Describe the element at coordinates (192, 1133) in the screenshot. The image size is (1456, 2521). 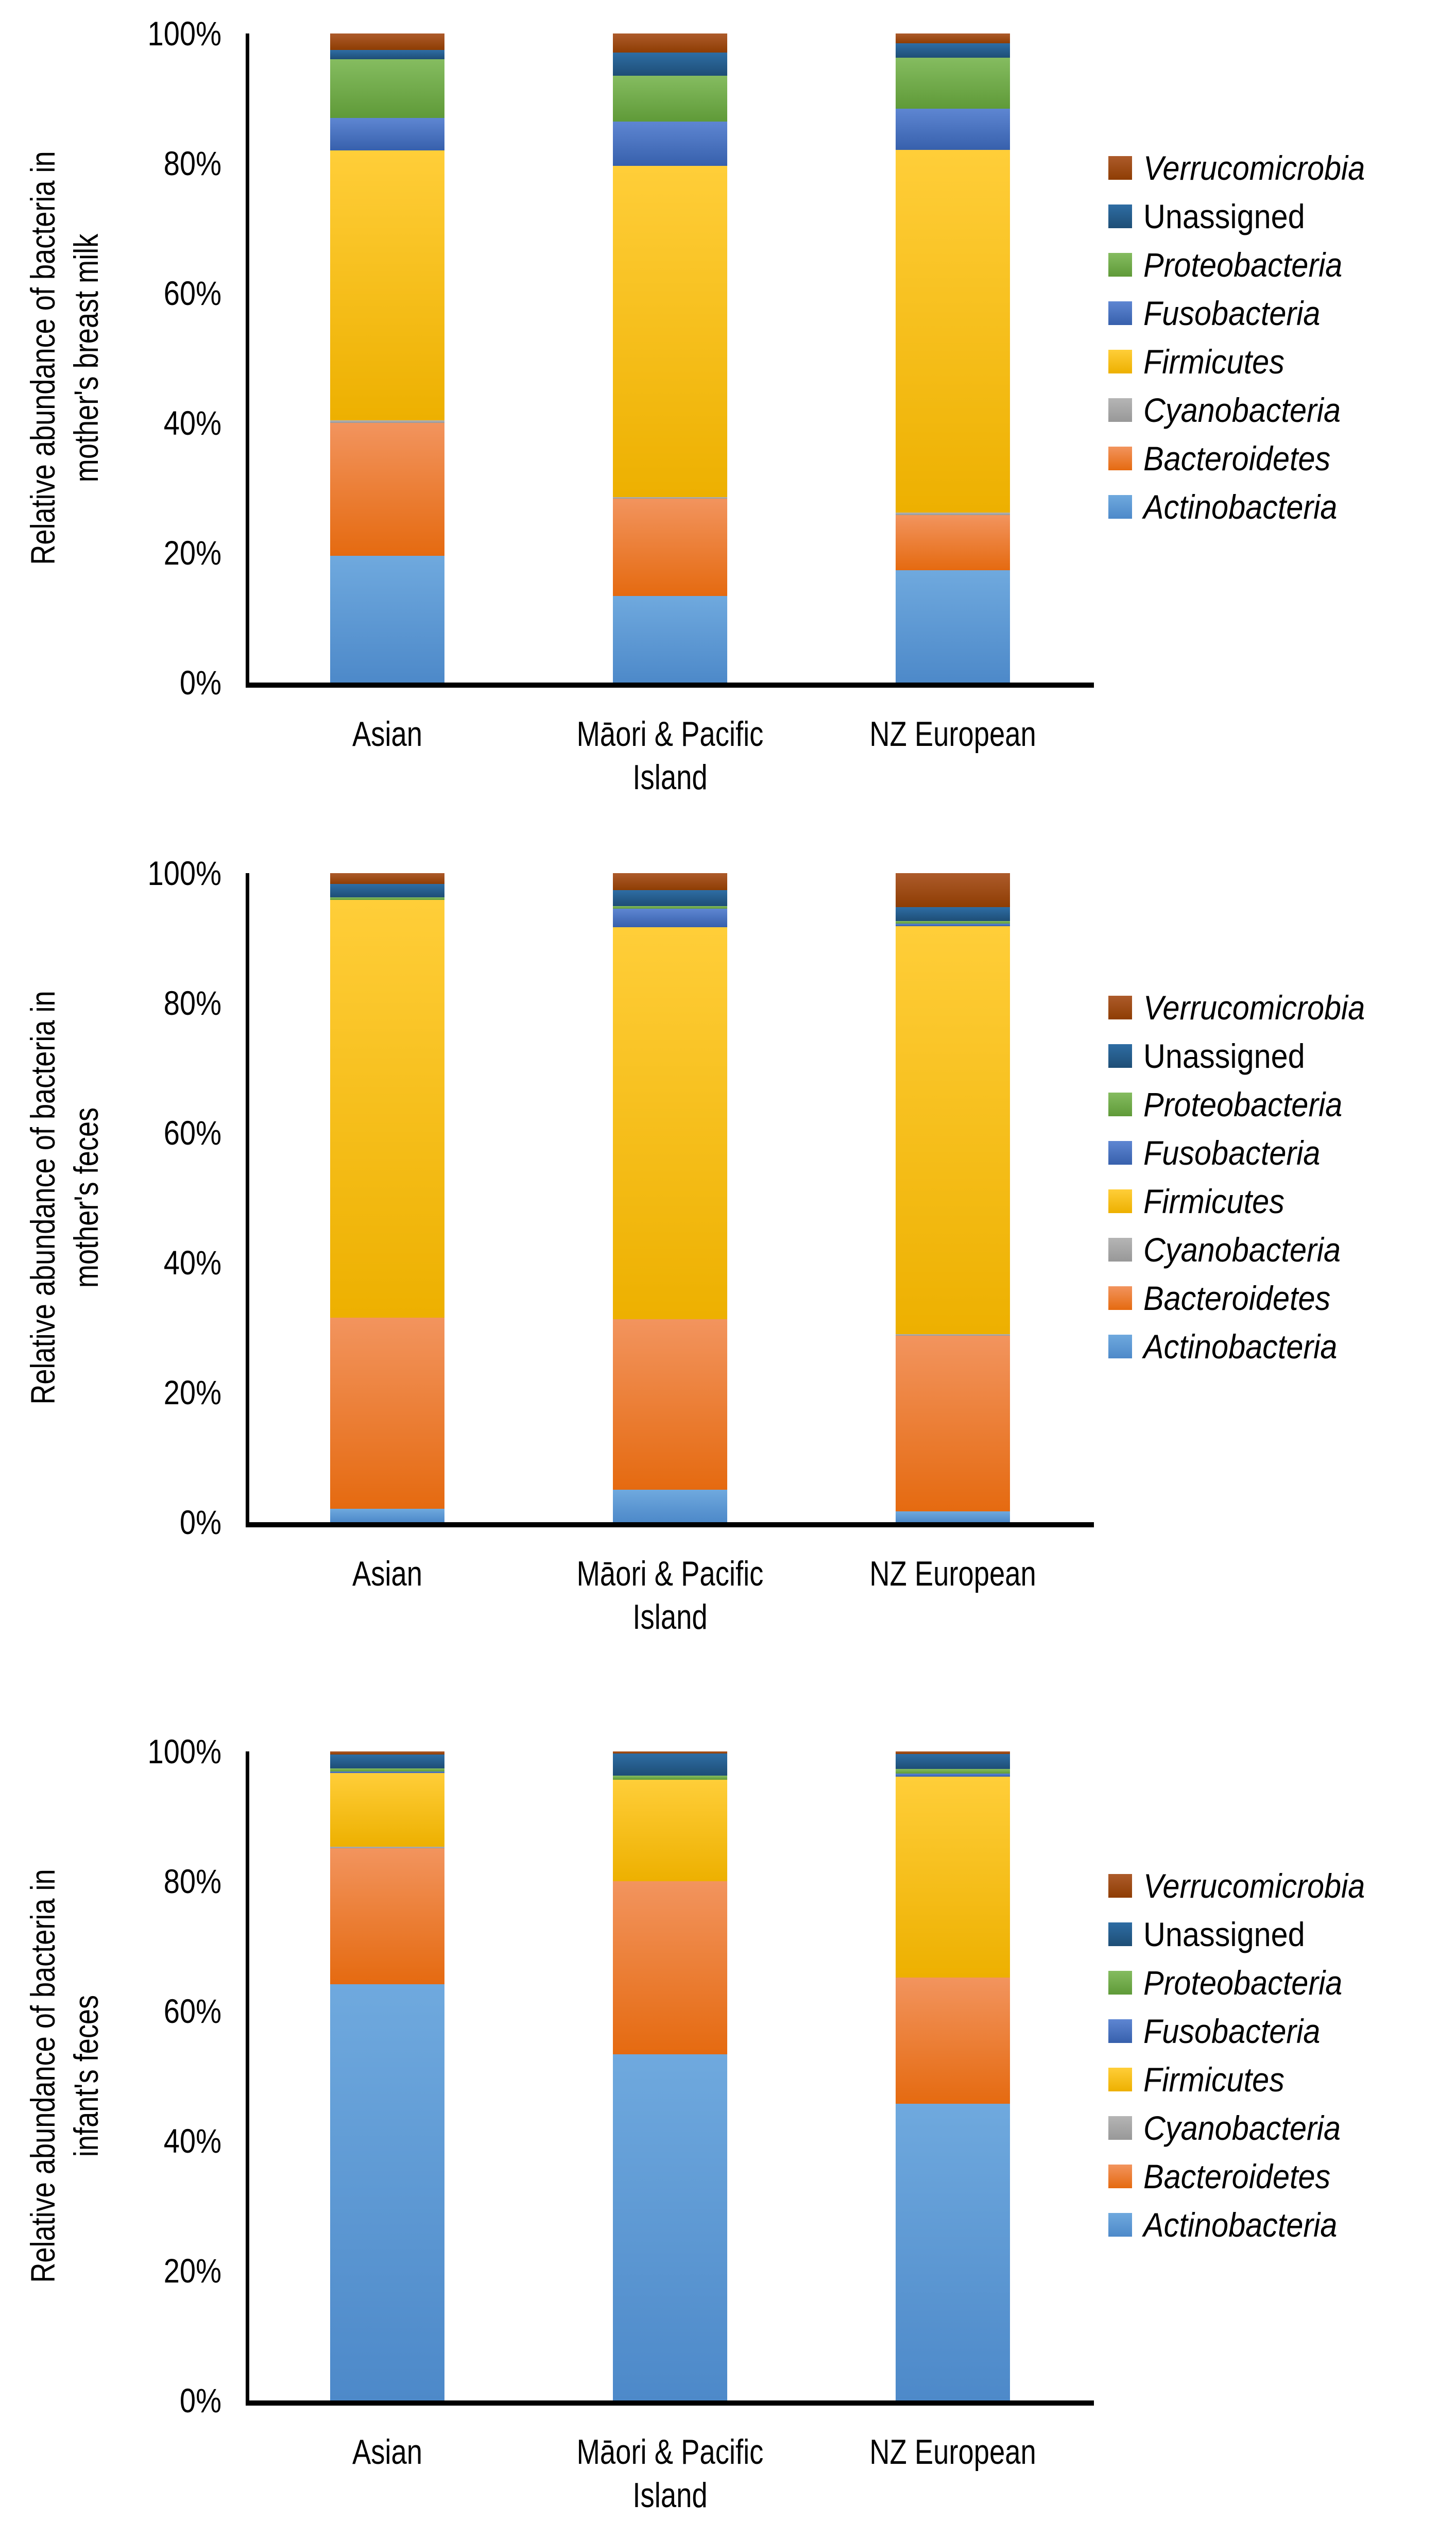
I see `y-tick-label: 60%` at that location.